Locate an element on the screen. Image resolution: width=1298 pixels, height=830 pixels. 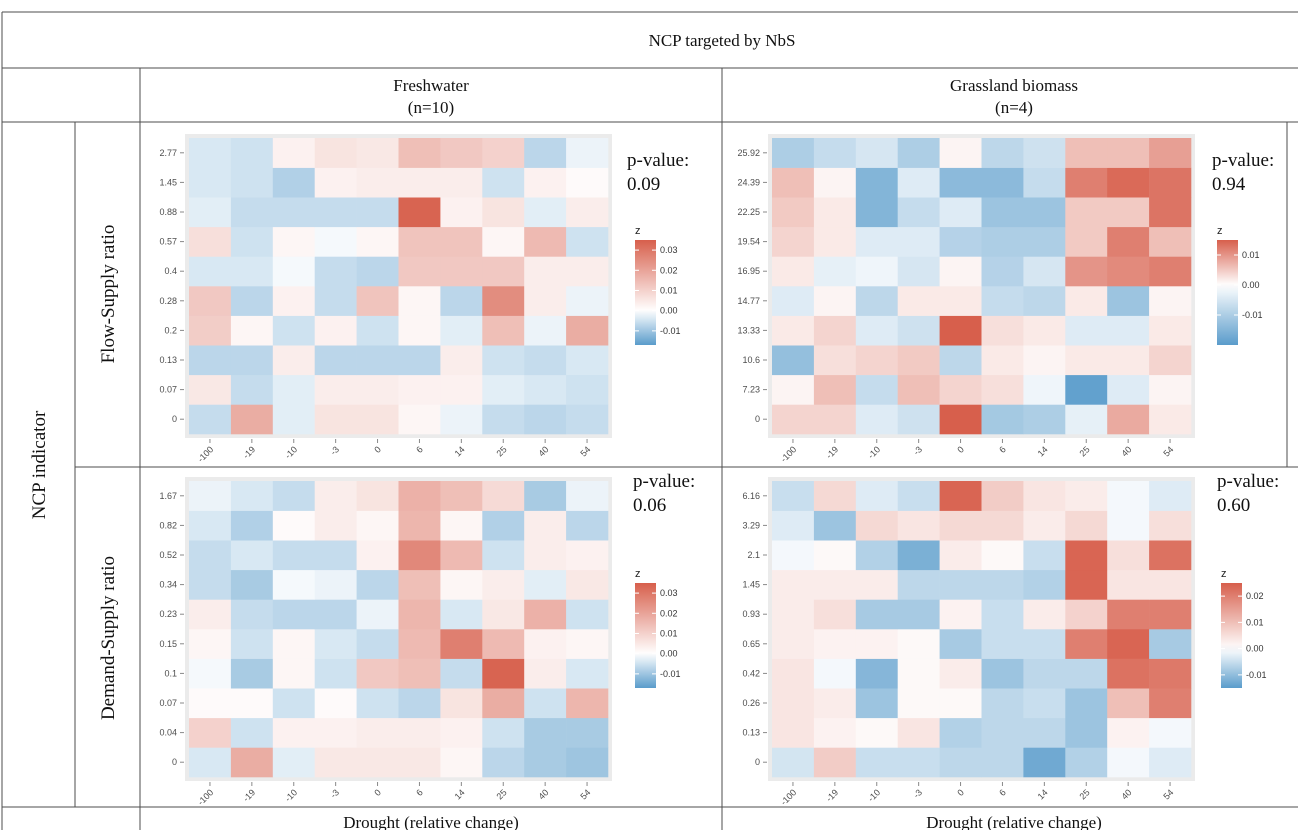
y-tick-label: 0.93 is located at coordinates (751, 614).